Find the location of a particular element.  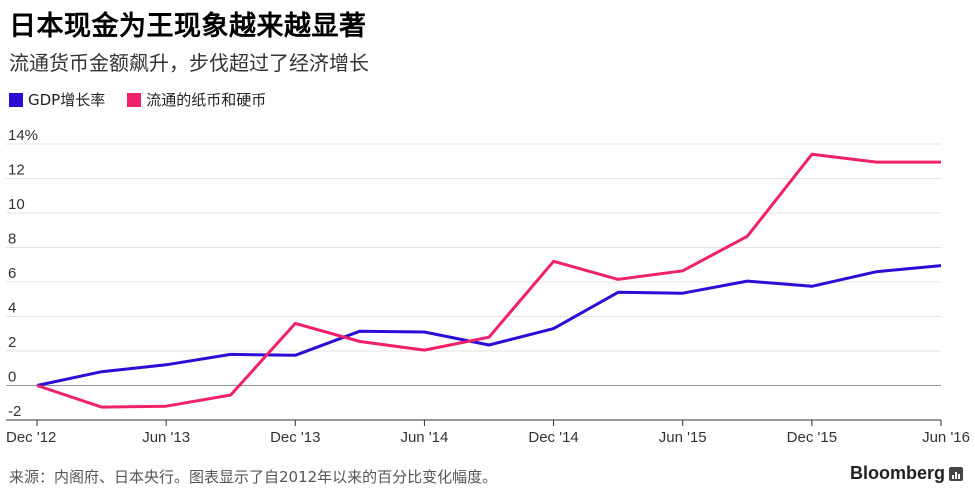

x-tick-label: Dec '15 is located at coordinates (812, 437).